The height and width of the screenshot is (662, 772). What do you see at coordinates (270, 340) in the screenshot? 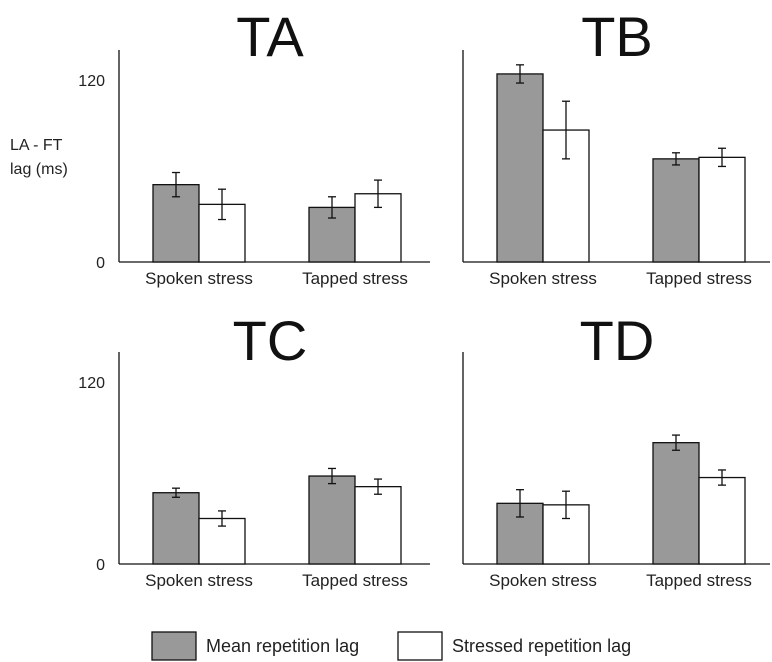
I see `panel-title: TC` at bounding box center [270, 340].